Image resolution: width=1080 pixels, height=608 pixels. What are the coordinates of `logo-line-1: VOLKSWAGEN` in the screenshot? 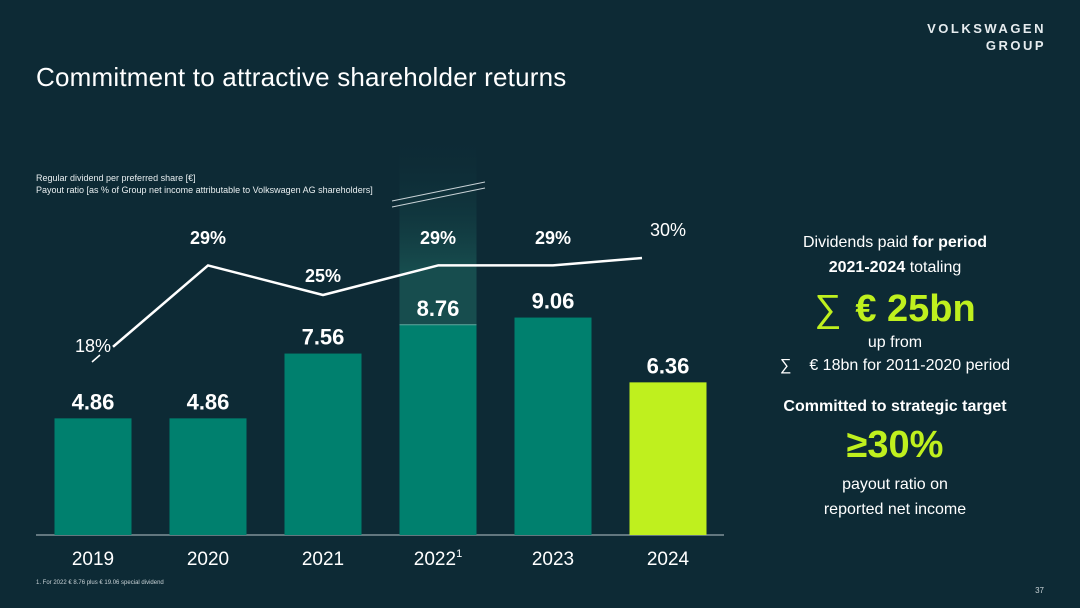 It's located at (986, 28).